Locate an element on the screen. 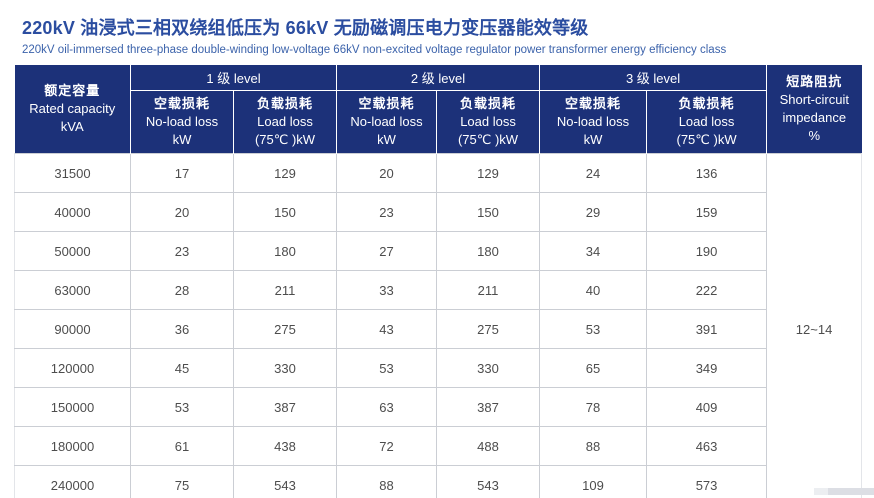 The image size is (874, 498). loss-value-cell: 391 is located at coordinates (707, 329).